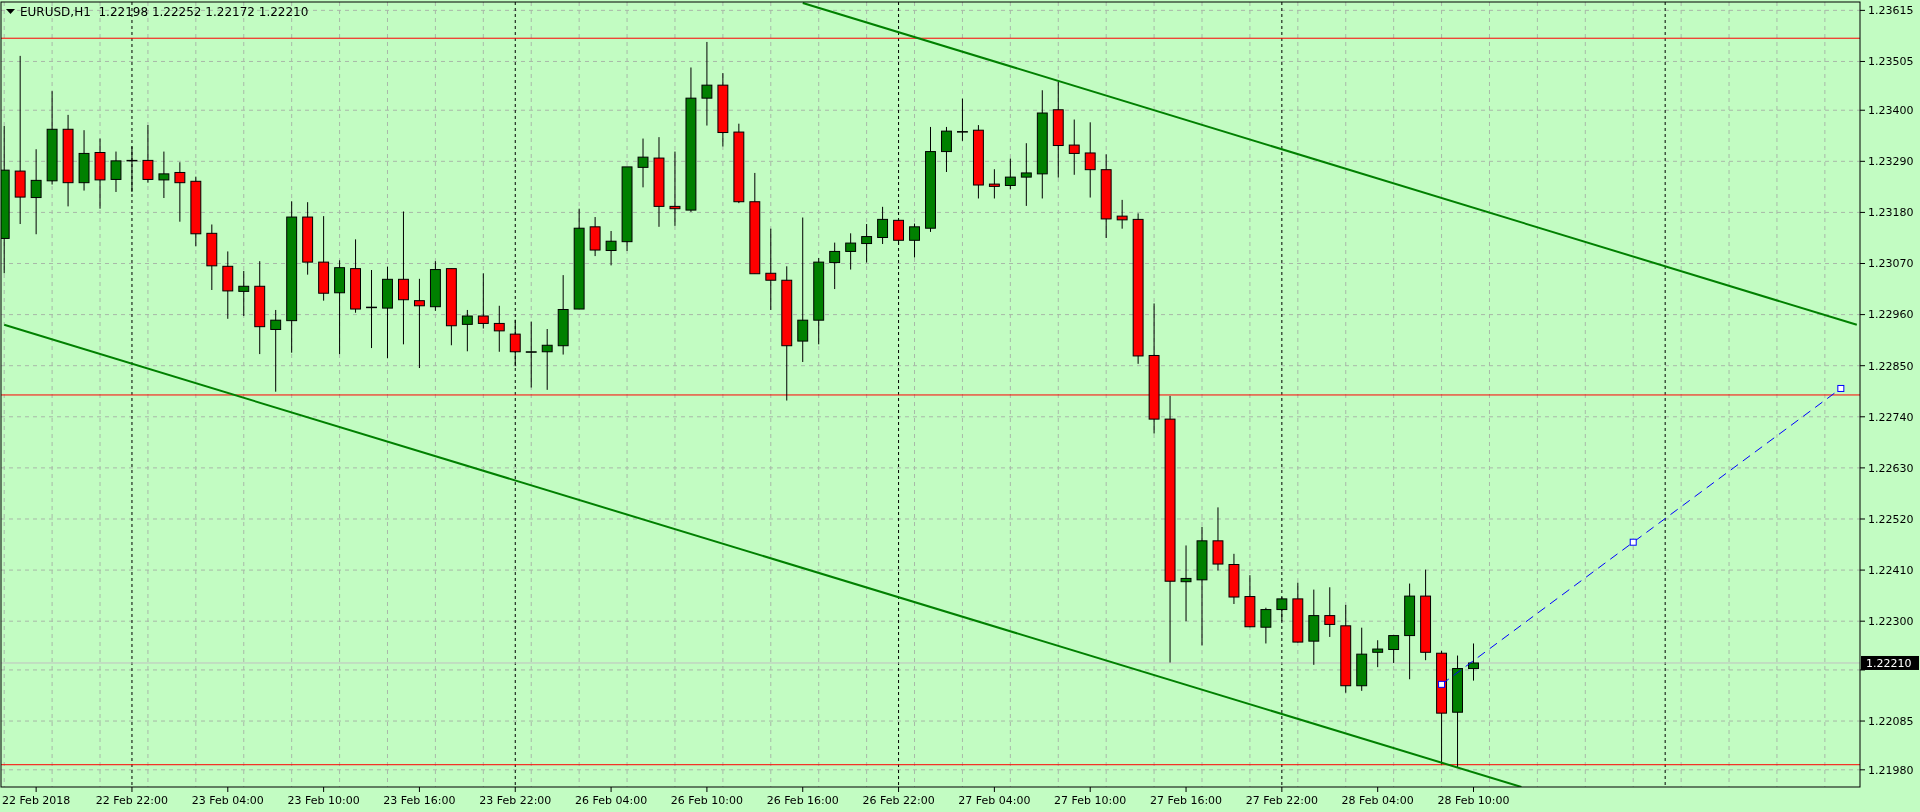  What do you see at coordinates (1891, 264) in the screenshot?
I see `y-tick-label: 1.23070` at bounding box center [1891, 264].